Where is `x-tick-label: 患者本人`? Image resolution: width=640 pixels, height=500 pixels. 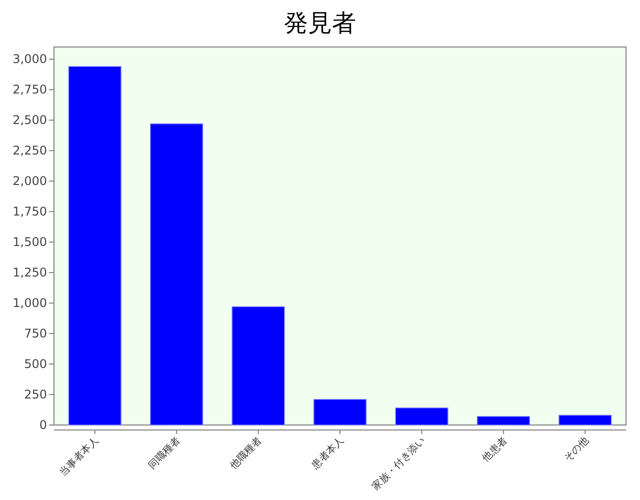 x-tick-label: 患者本人 is located at coordinates (327, 453).